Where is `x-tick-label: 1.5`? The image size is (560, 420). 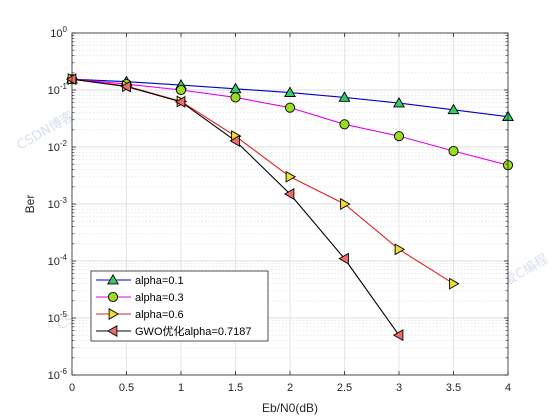 x-tick-label: 1.5 is located at coordinates (235, 388).